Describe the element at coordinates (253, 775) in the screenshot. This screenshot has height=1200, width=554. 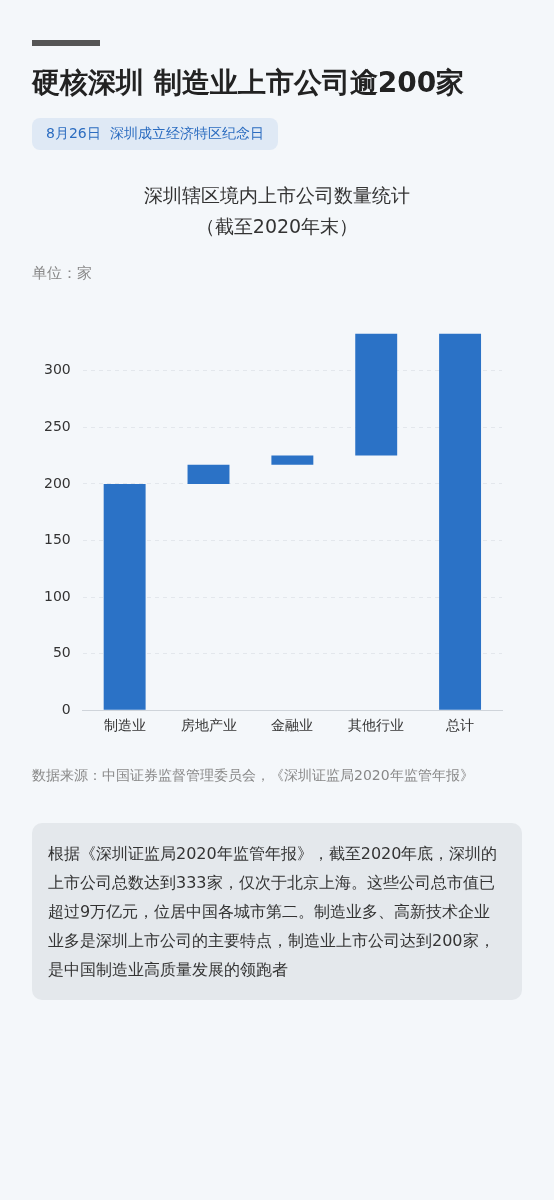
I see `source-note: 数据来源：中国证券监督管理委员会，《深圳证监局2020年监管年报》` at that location.